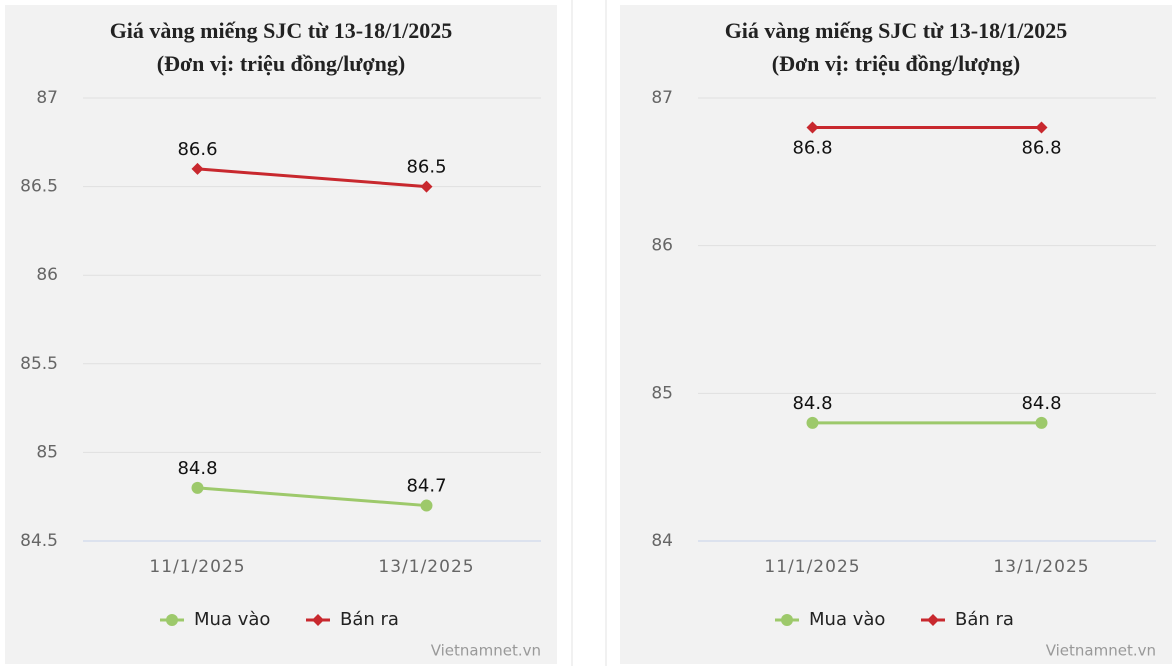 The height and width of the screenshot is (670, 1176). I want to click on y-tick-label: 84.5, so click(39, 541).